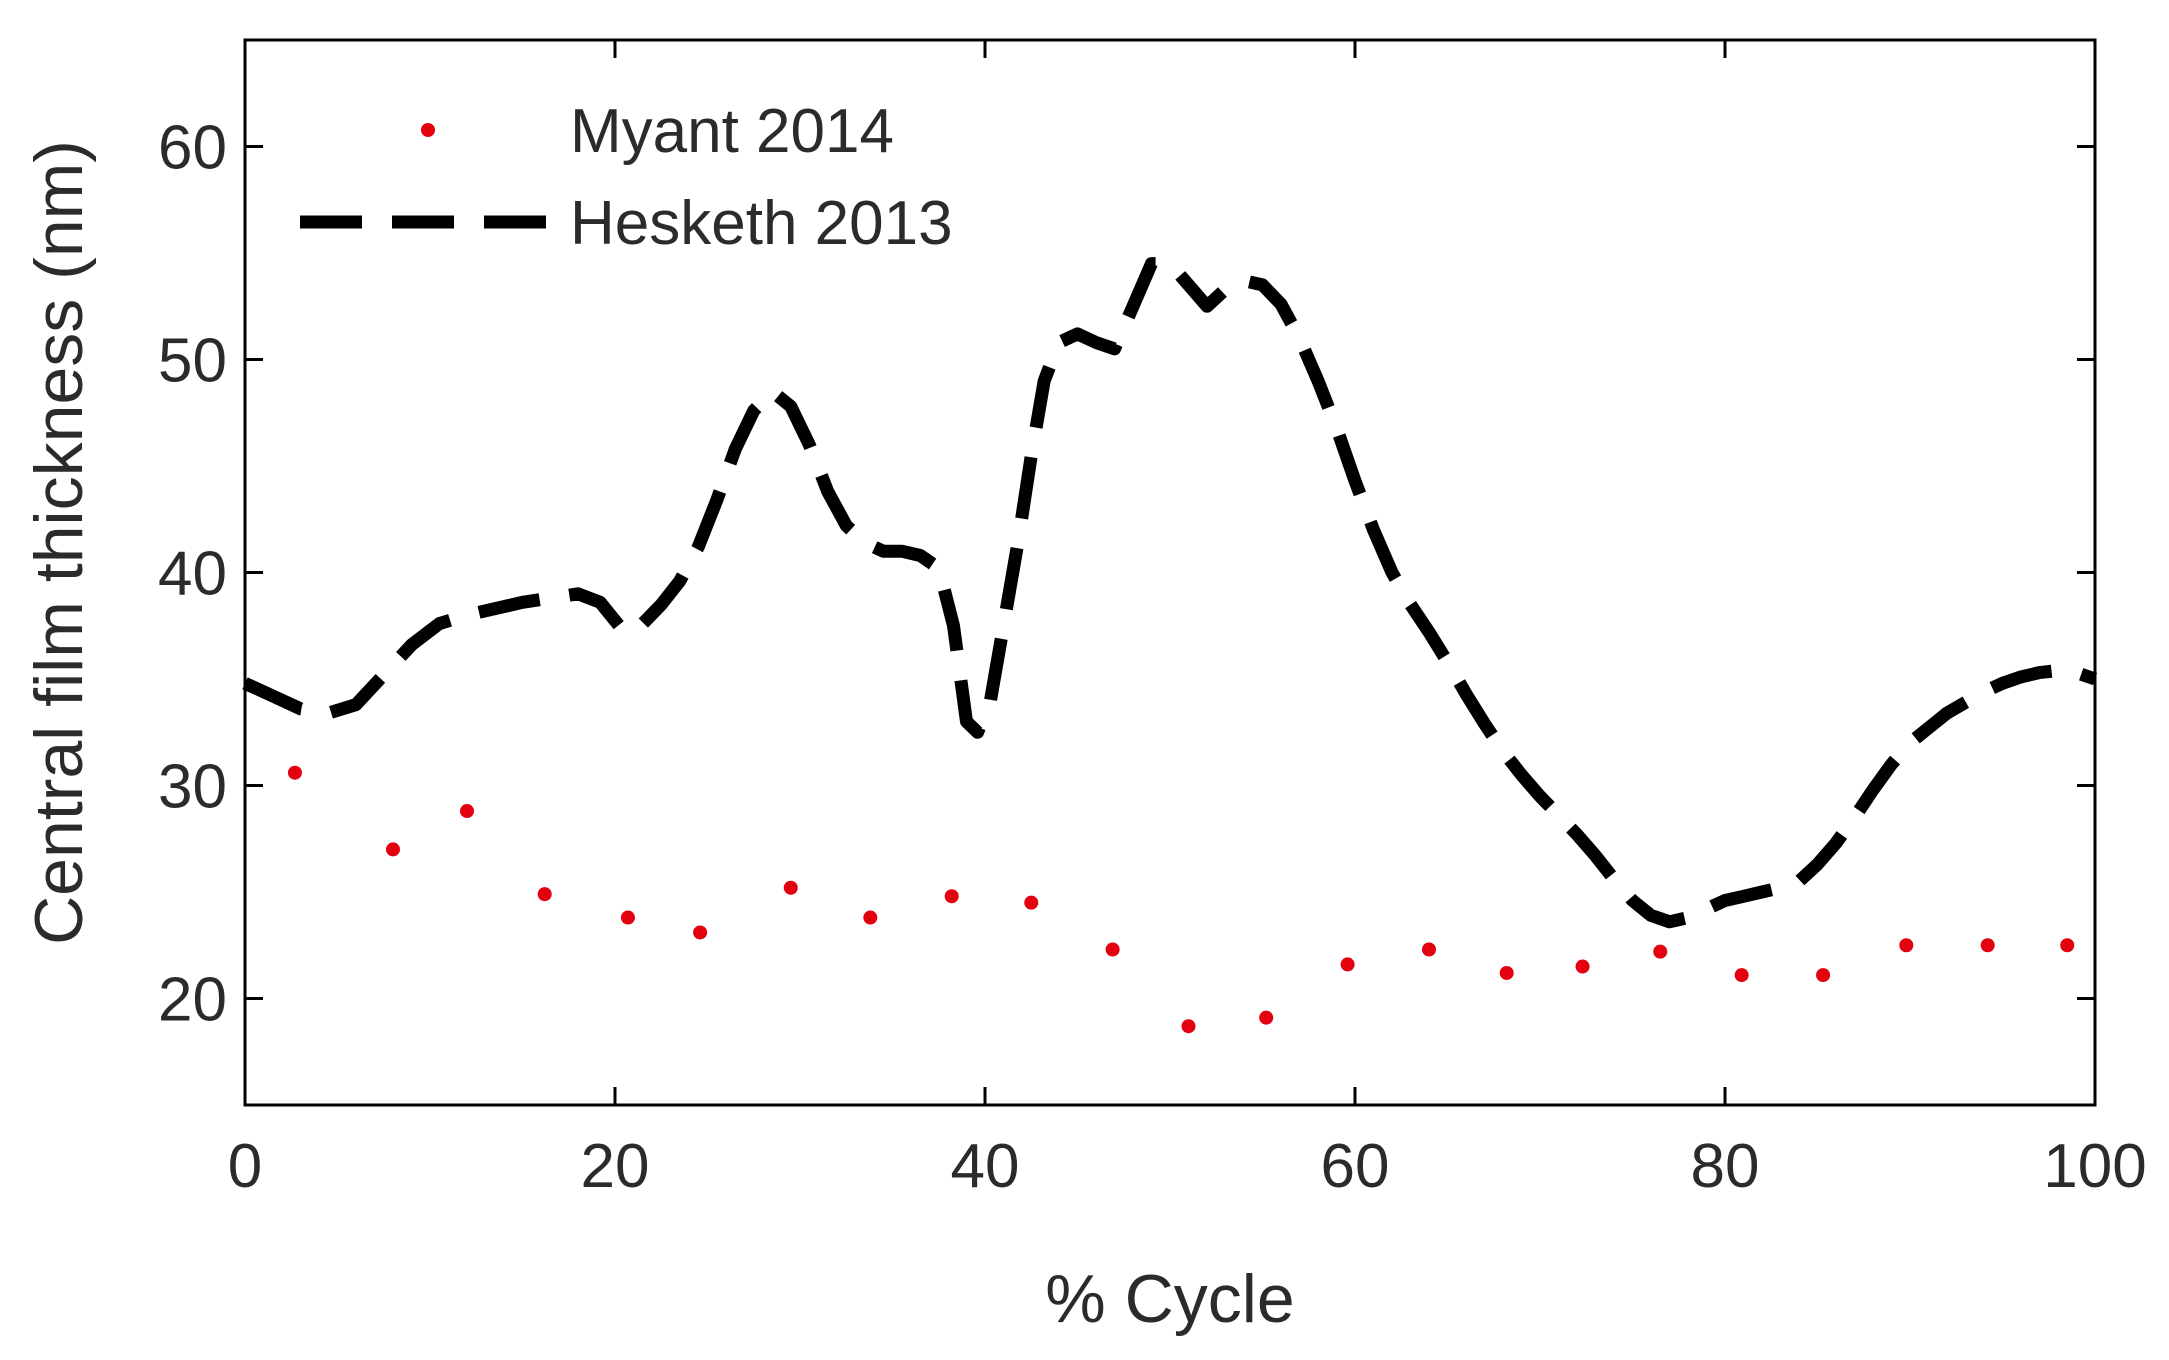  What do you see at coordinates (1355, 1166) in the screenshot?
I see `x-tick-label: 60` at bounding box center [1355, 1166].